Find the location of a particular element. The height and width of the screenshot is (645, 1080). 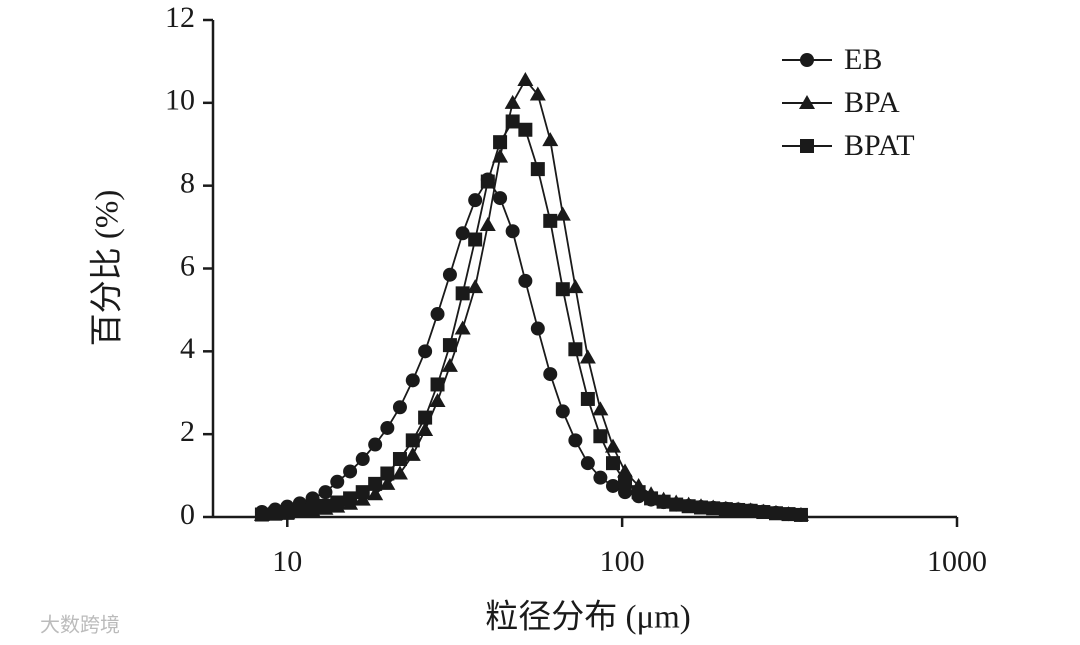

x-tick-label: 10 is located at coordinates (287, 561).